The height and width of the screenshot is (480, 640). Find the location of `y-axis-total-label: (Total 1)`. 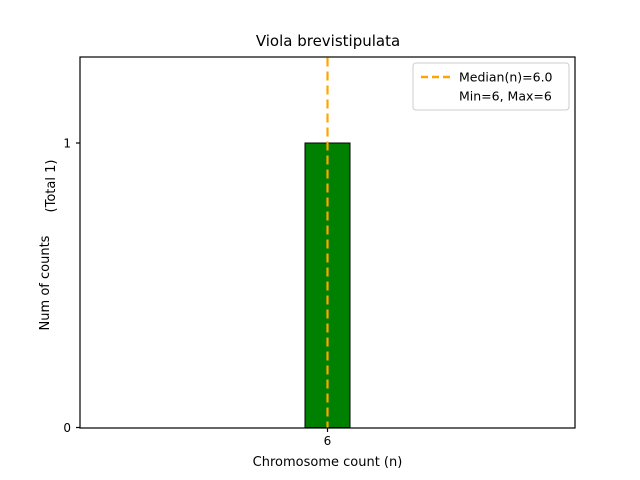

y-axis-total-label: (Total 1) is located at coordinates (51, 186).